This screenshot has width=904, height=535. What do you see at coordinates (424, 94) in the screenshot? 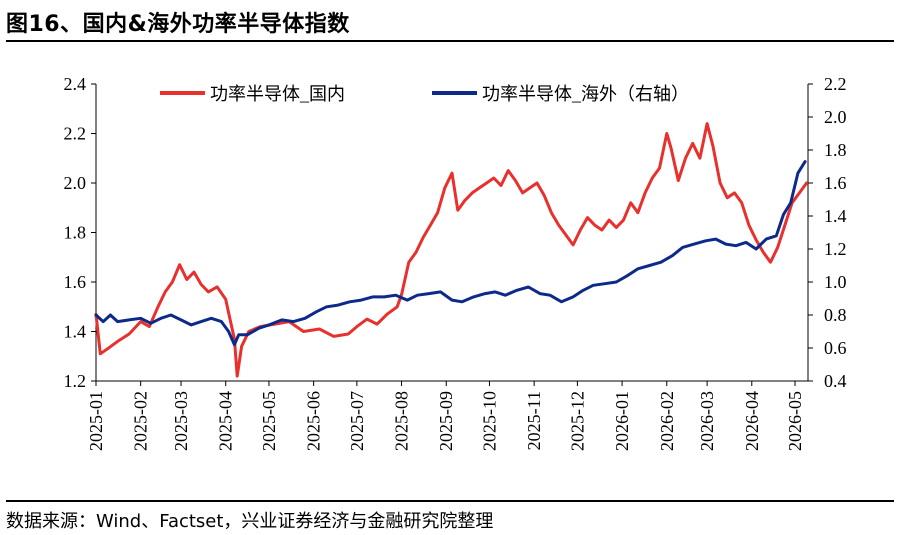
I see `chart-legend: 功率半导体_国内 功率半导体_海外（右轴）` at bounding box center [424, 94].